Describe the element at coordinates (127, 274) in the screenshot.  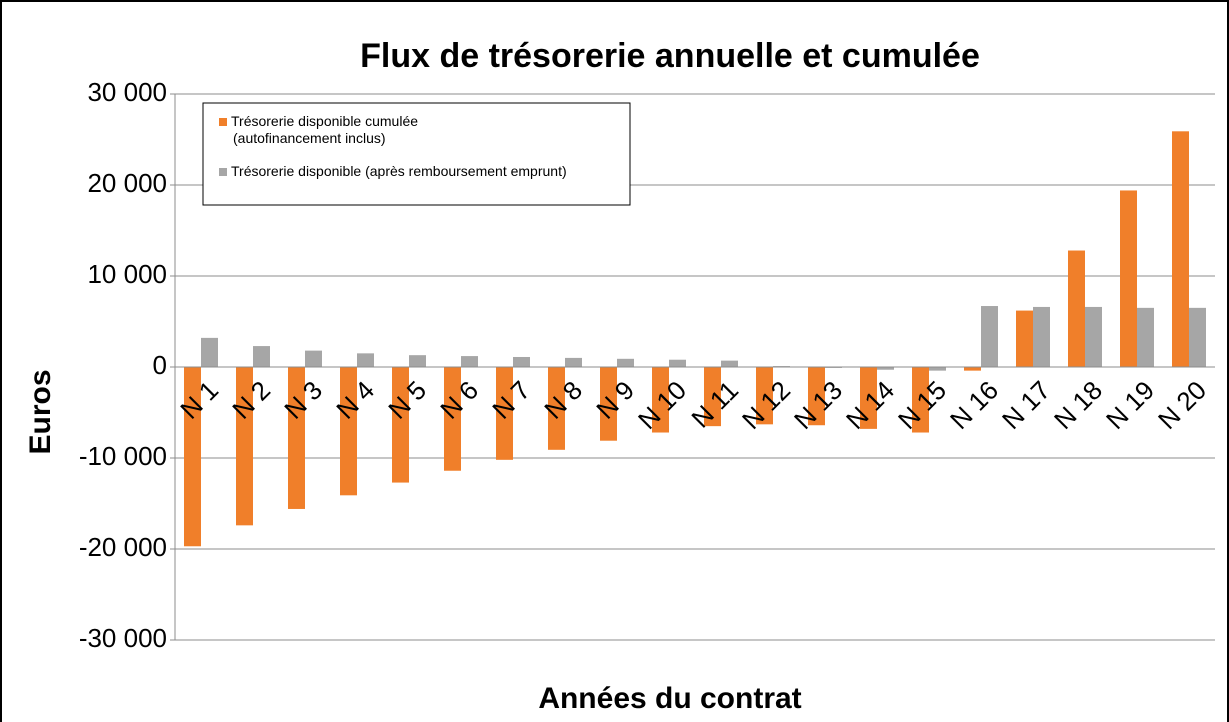
I see `y-tick-label: 10 000` at that location.